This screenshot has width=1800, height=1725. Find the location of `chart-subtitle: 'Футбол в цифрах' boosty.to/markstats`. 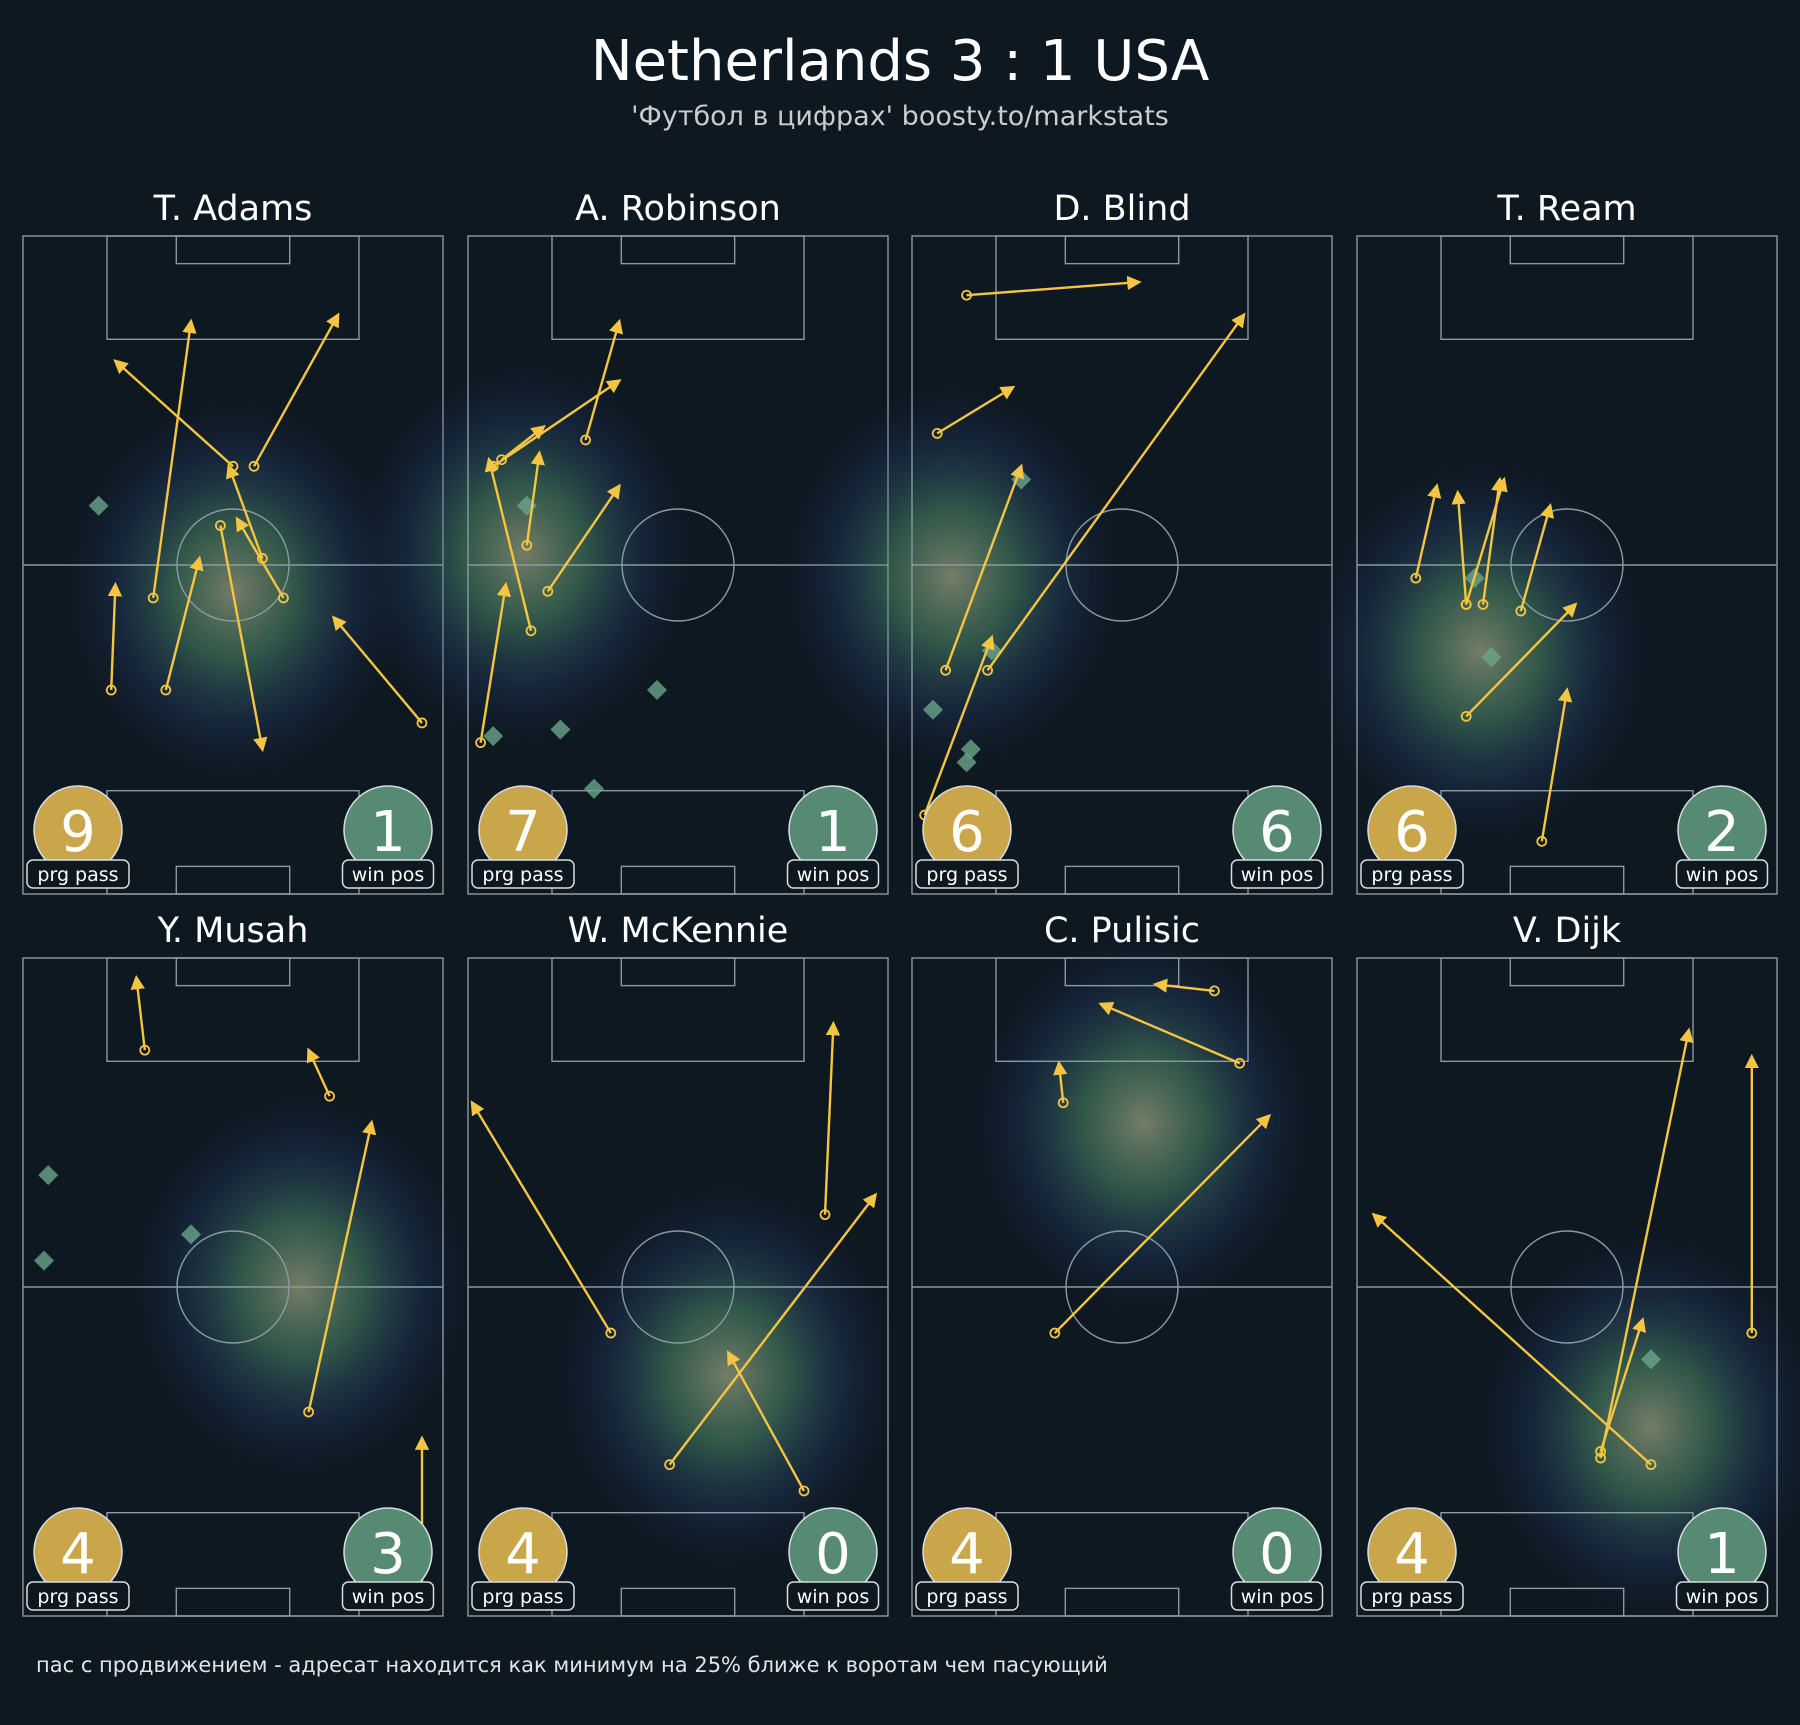

chart-subtitle: 'Футбол в цифрах' boosty.to/markstats is located at coordinates (900, 116).